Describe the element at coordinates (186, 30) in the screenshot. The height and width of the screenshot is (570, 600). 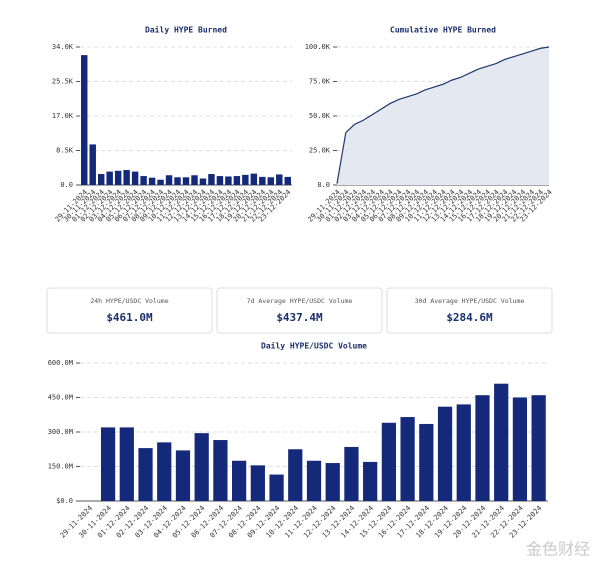
I see `chart-title: Daily HYPE Burned` at that location.